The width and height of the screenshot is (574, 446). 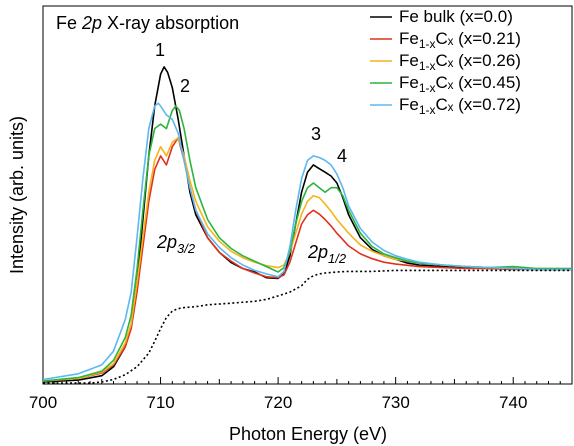 I want to click on edge-label-2p12: 2p1/2, so click(x=327, y=254).